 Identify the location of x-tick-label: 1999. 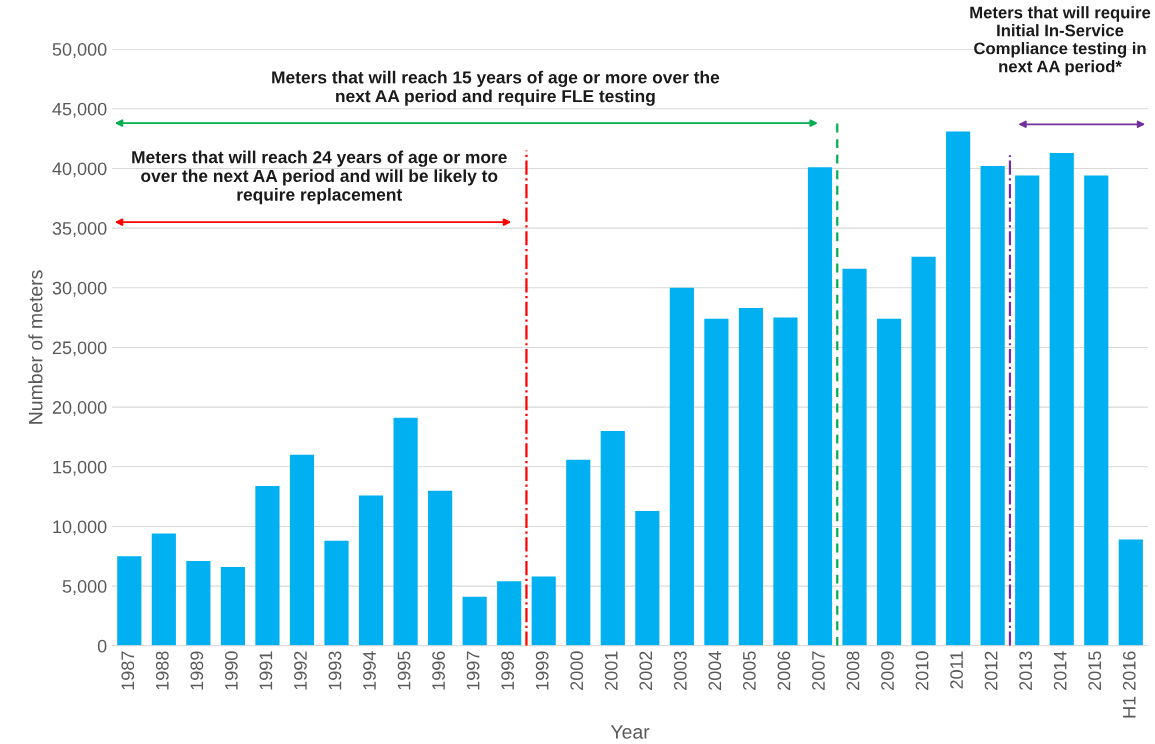
(542, 670).